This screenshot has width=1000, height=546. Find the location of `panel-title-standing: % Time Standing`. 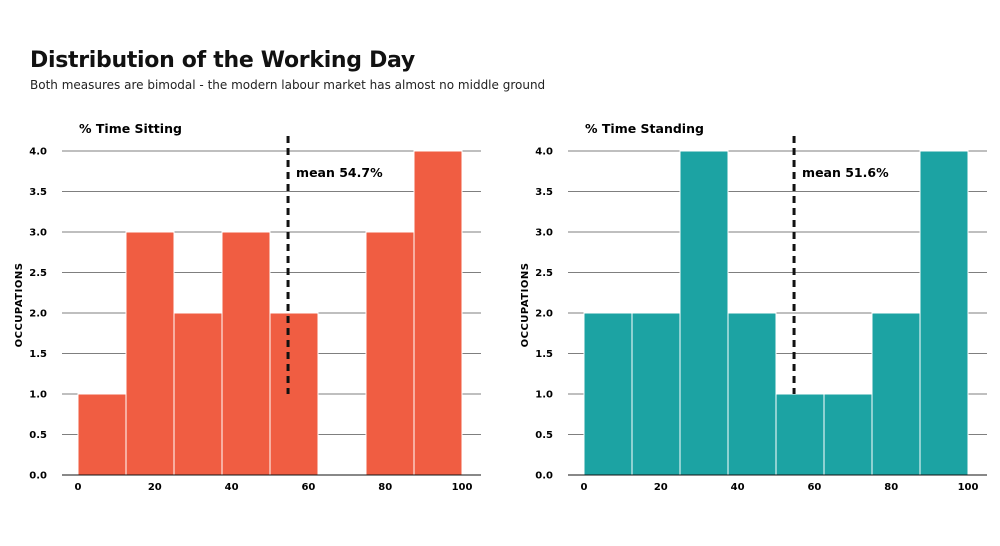

panel-title-standing: % Time Standing is located at coordinates (644, 128).